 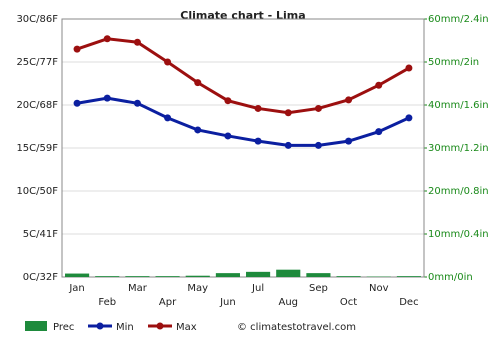 What do you see at coordinates (242, 15) in the screenshot?
I see `chart-title: Climate chart - Lima` at bounding box center [242, 15].